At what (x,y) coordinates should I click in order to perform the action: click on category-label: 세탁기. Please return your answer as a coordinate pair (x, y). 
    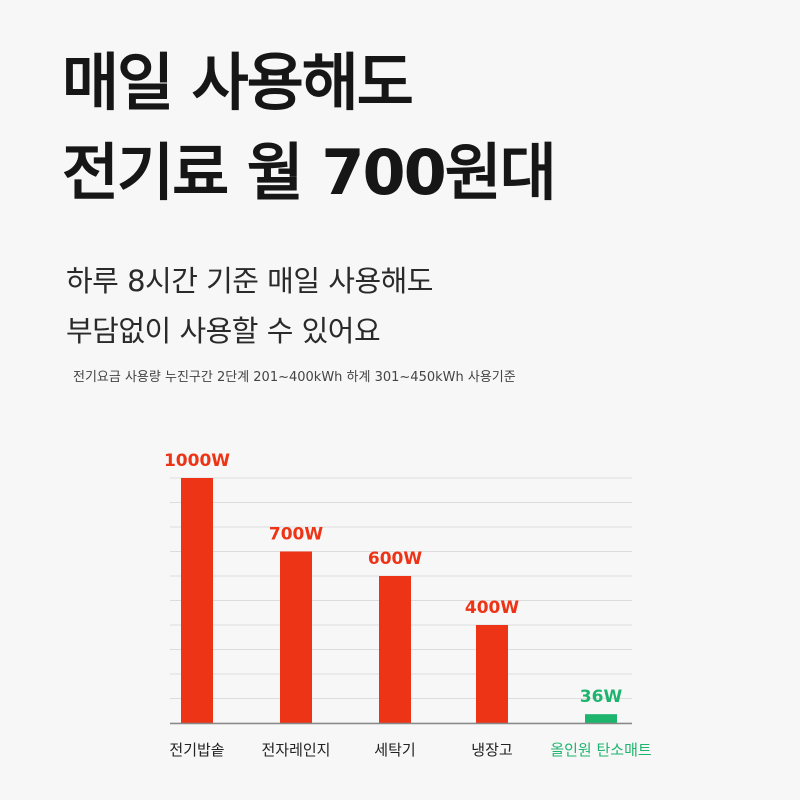
    Looking at the image, I should click on (394, 750).